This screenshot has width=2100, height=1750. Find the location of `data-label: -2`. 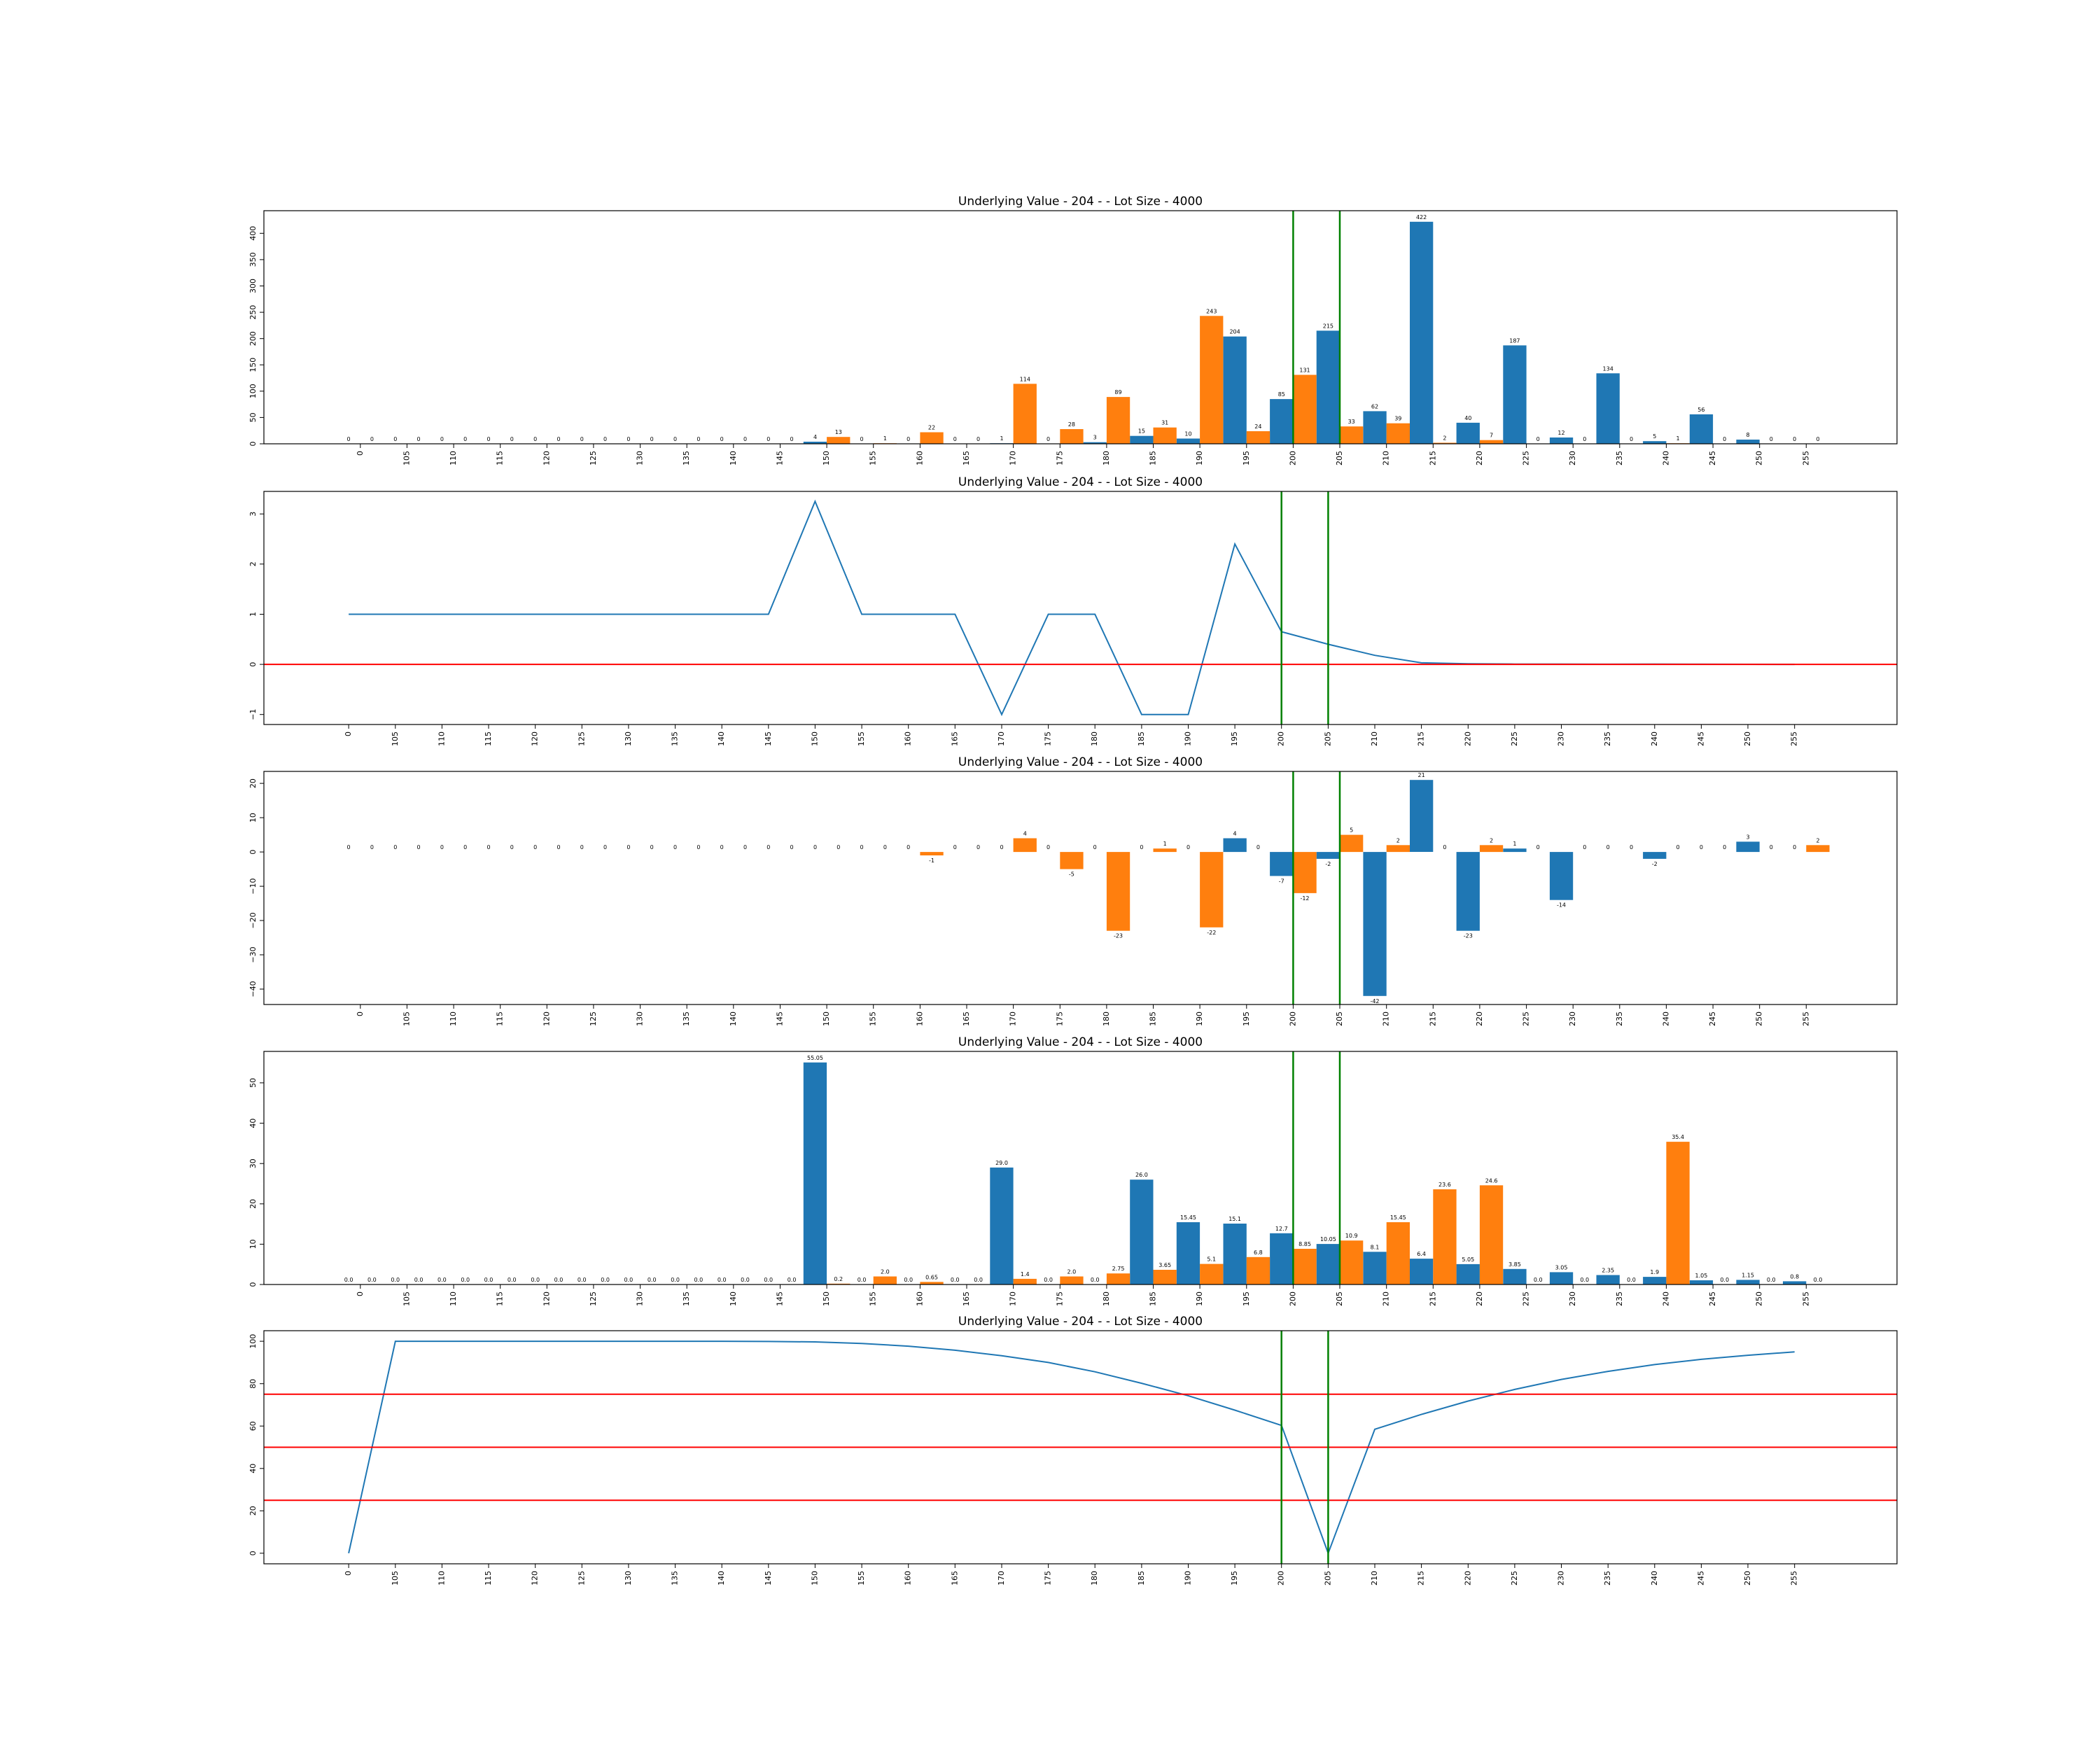

data-label: -2 is located at coordinates (1328, 864).